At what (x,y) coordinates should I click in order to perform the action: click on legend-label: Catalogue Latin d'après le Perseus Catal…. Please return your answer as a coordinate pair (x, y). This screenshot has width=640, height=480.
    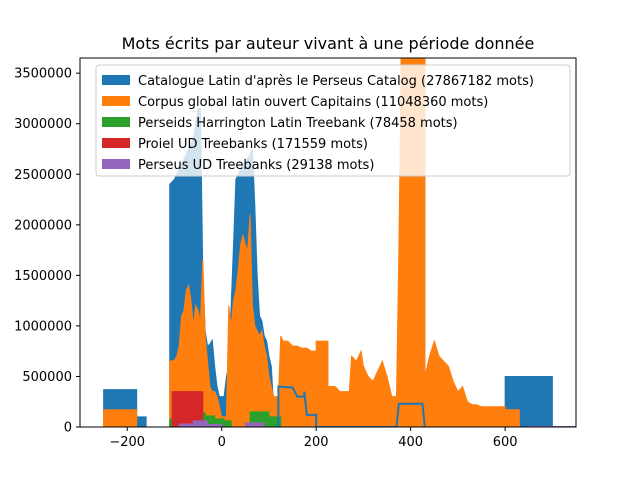
    Looking at the image, I should click on (336, 81).